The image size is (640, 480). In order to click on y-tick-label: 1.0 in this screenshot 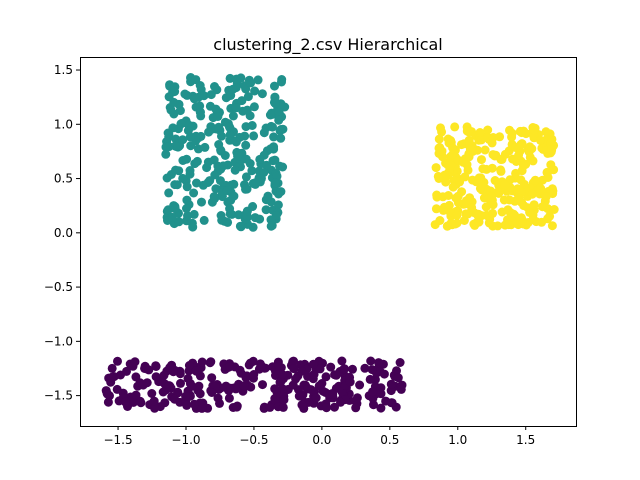, I will do `click(63, 124)`.